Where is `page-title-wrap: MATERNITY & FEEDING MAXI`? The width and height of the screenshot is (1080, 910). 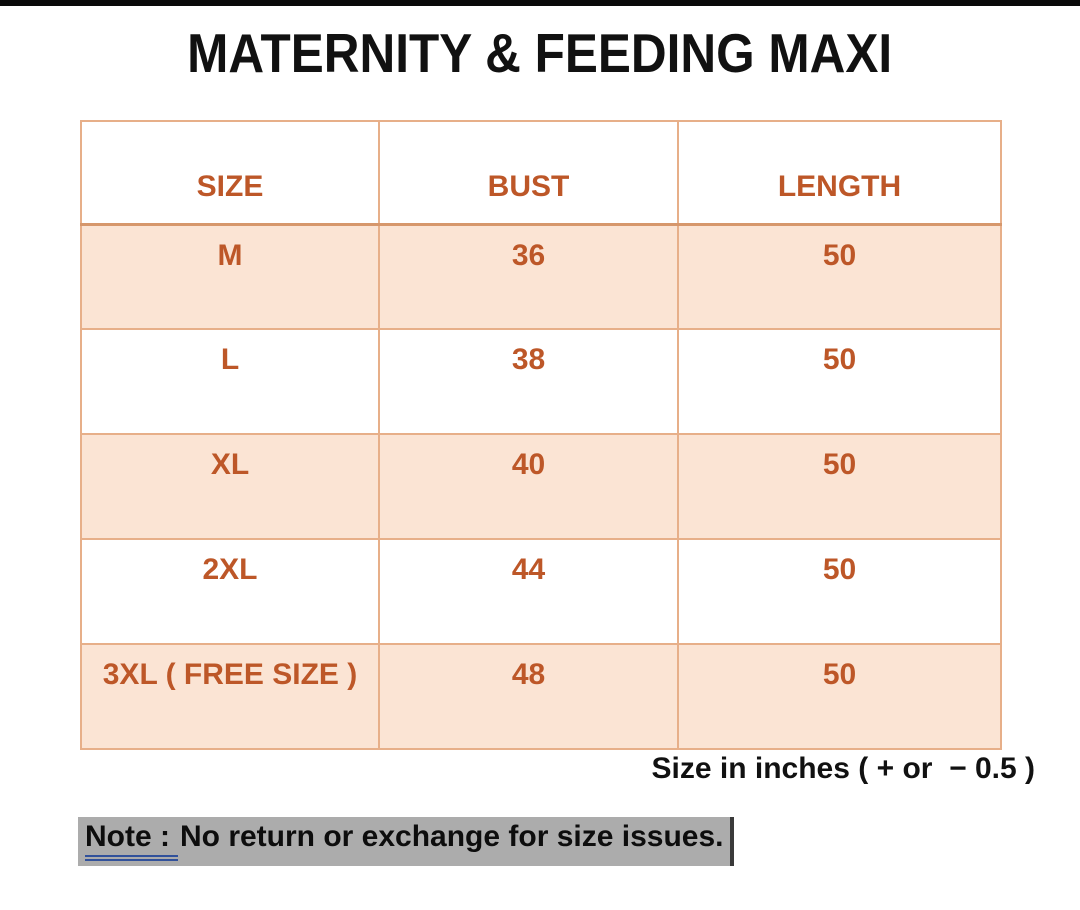
page-title-wrap: MATERNITY & FEEDING MAXI is located at coordinates (540, 53).